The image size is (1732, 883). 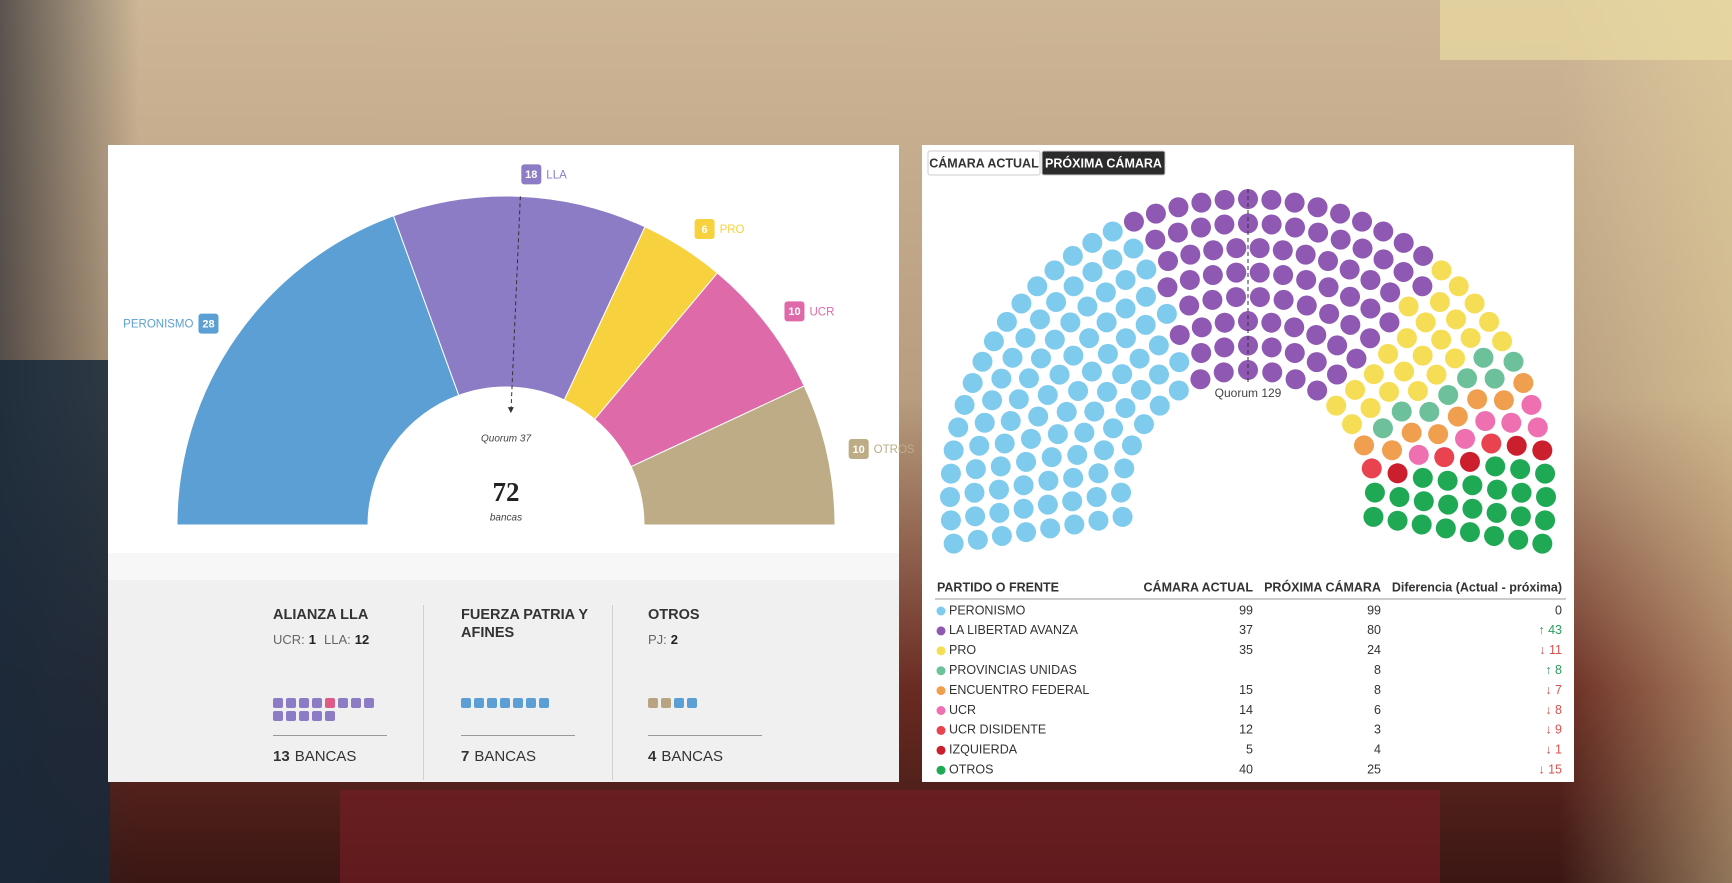 What do you see at coordinates (1377, 670) in the screenshot?
I see `cell: 8` at bounding box center [1377, 670].